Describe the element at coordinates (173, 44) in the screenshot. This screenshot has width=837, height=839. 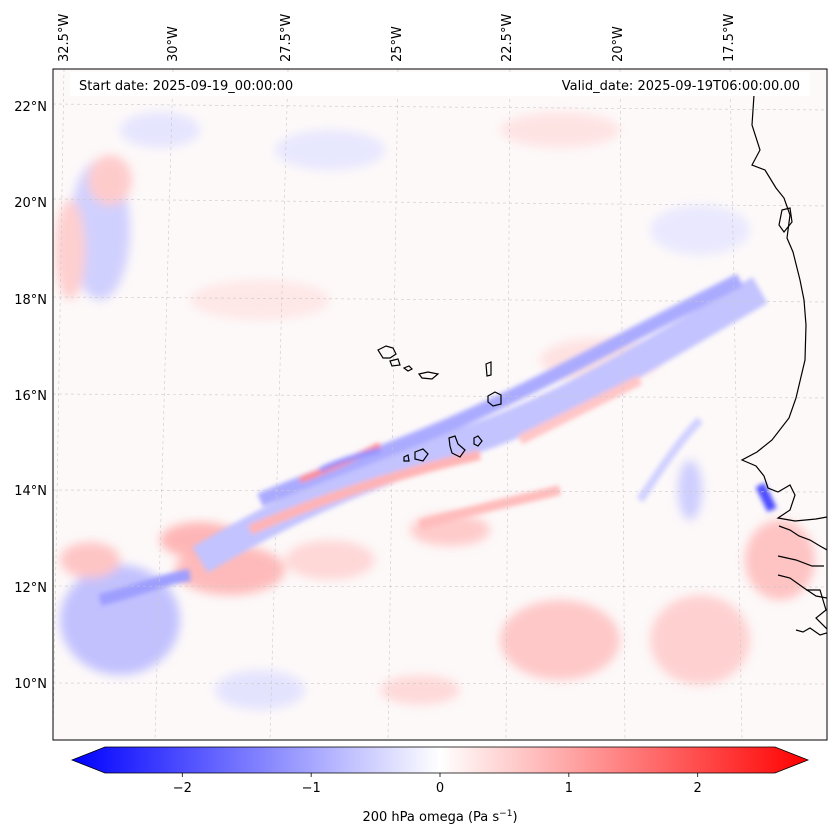
I see `lon-label: 30°W` at that location.